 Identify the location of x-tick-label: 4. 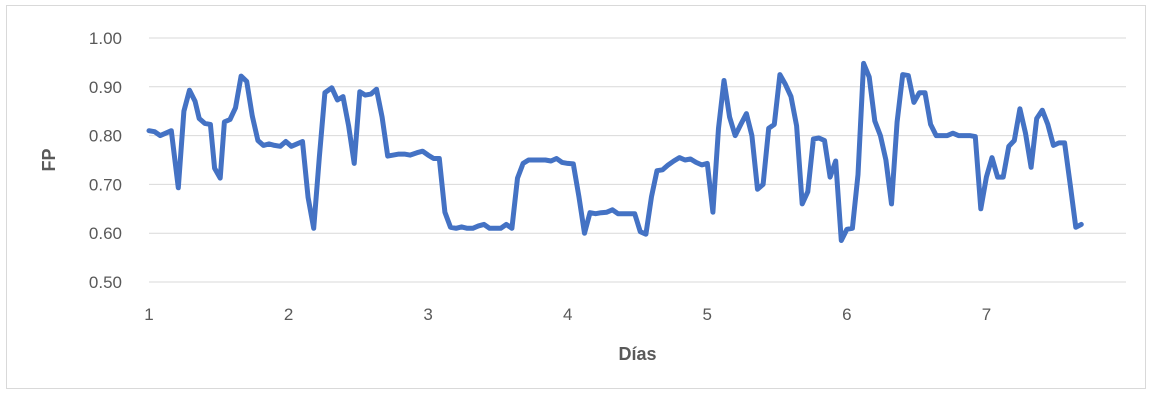
(567, 314).